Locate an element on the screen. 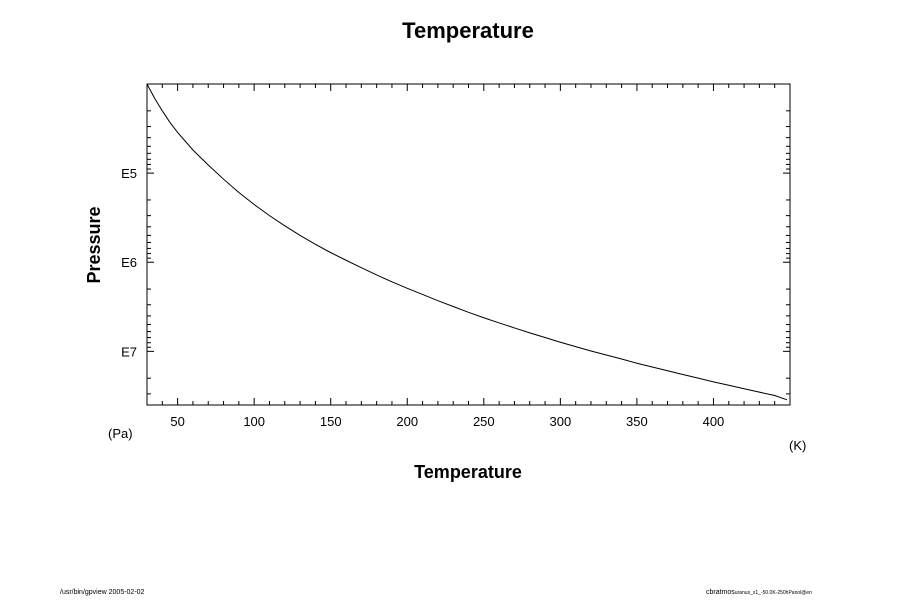 The height and width of the screenshot is (600, 900). x-tick-label: 50 is located at coordinates (177, 421).